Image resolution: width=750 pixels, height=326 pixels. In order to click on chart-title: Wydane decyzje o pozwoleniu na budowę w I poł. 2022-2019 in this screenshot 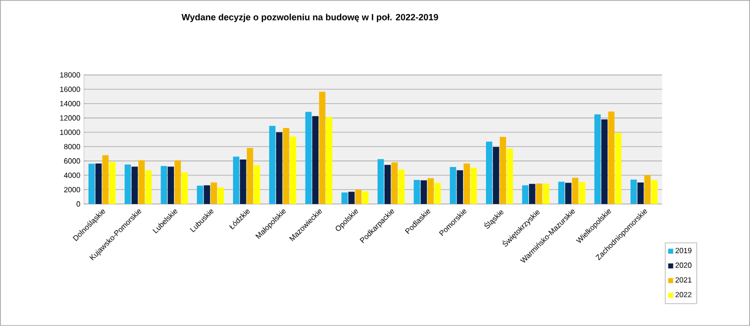, I will do `click(310, 18)`.